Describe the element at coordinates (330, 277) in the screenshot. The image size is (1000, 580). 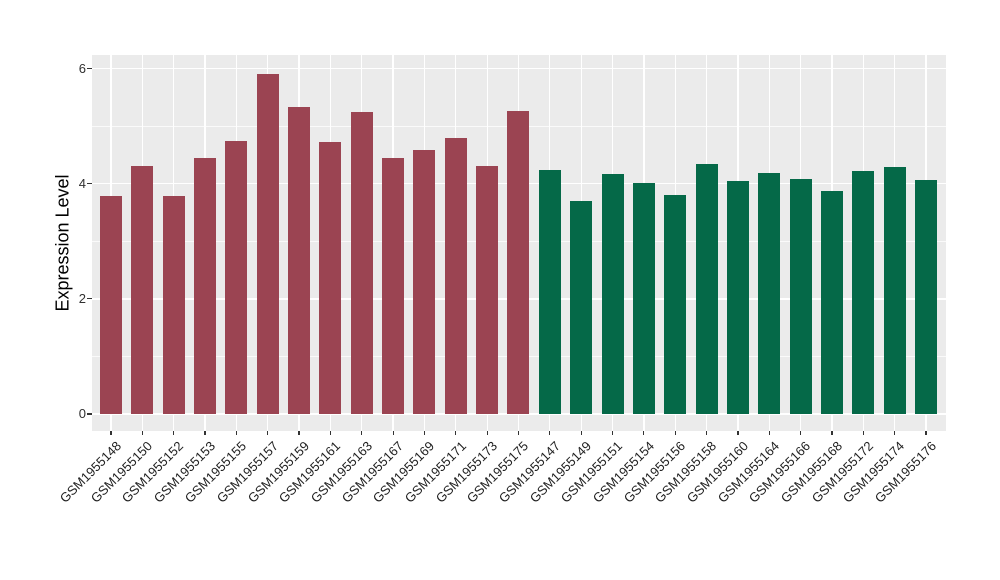
I see `bar-GSM1955161` at that location.